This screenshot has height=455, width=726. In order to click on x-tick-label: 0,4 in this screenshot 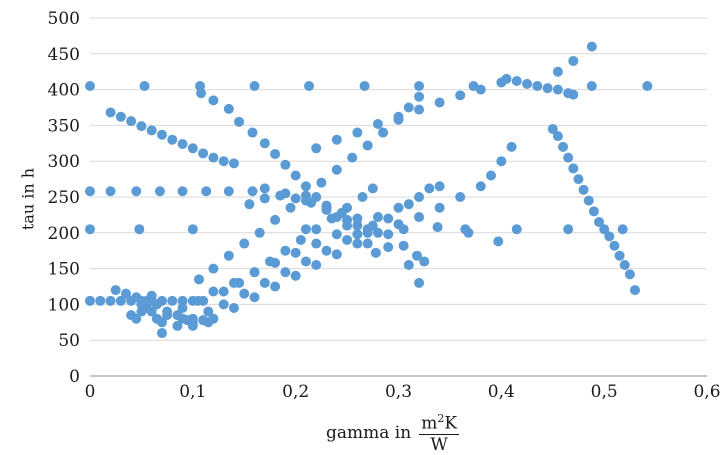, I will do `click(501, 392)`.